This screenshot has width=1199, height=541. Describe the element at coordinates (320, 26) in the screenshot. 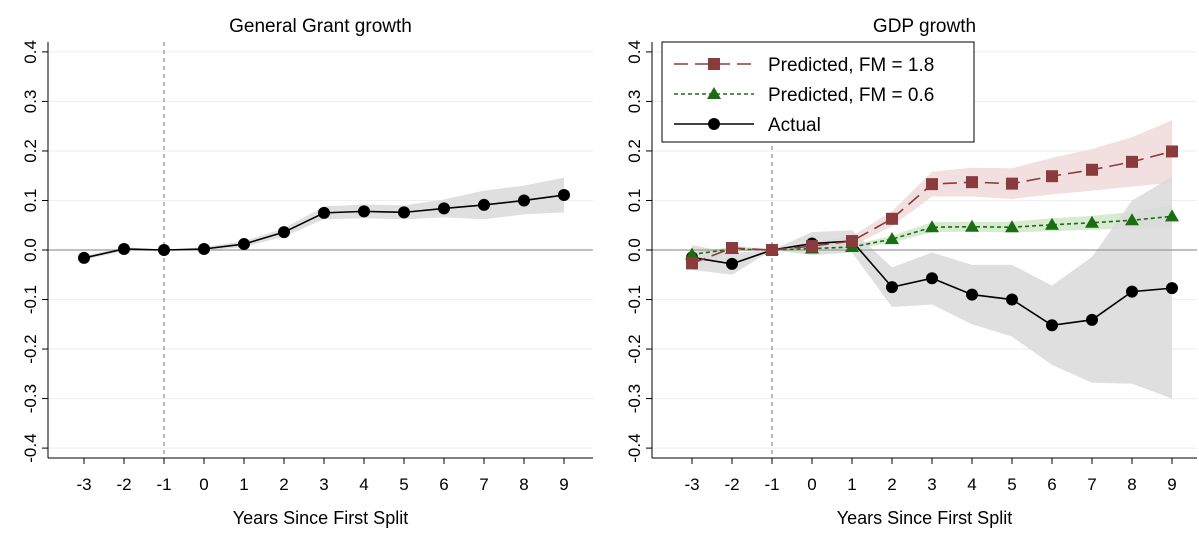

I see `panel-title: General Grant growth` at that location.